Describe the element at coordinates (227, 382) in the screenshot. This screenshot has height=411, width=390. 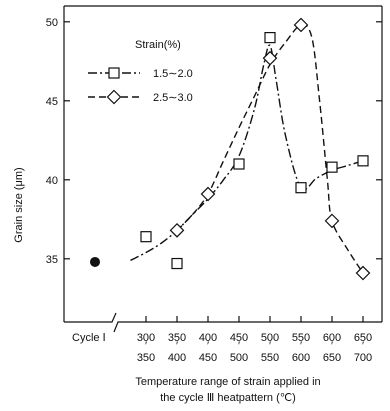
I see `x-axis-title-line1: Temperature range of strain applied in` at that location.